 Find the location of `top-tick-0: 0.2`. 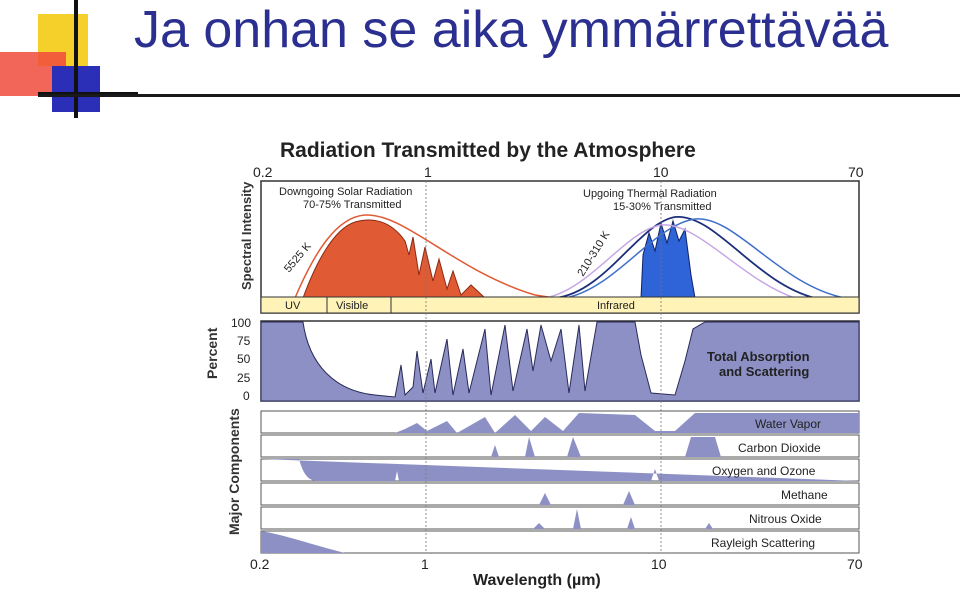

top-tick-0: 0.2 is located at coordinates (263, 172).